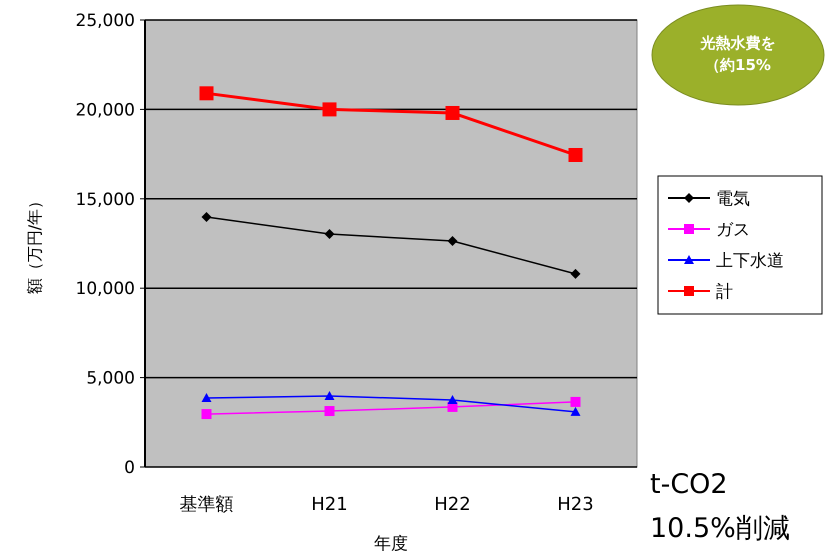 Image resolution: width=829 pixels, height=556 pixels. Describe the element at coordinates (105, 110) in the screenshot. I see `y-tick-label: 20,000` at that location.